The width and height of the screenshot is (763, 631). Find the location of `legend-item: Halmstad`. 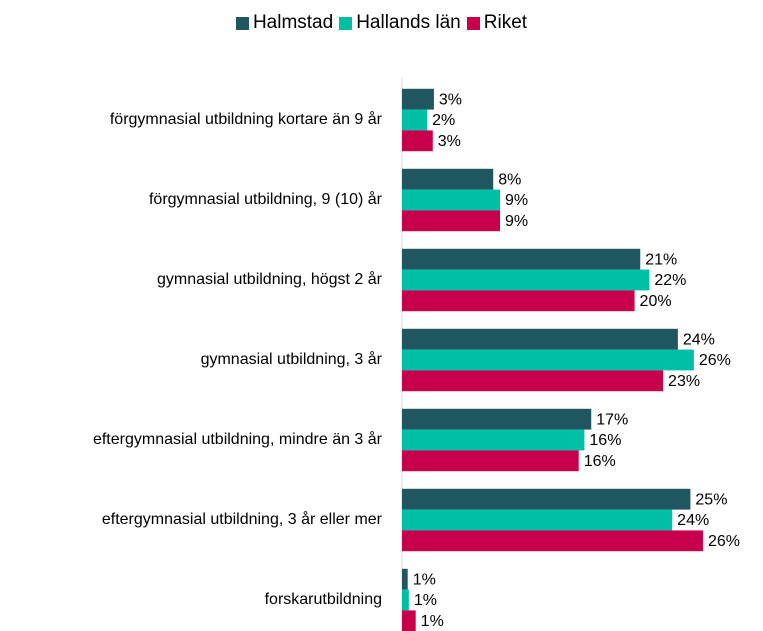

legend-item: Halmstad is located at coordinates (284, 23).